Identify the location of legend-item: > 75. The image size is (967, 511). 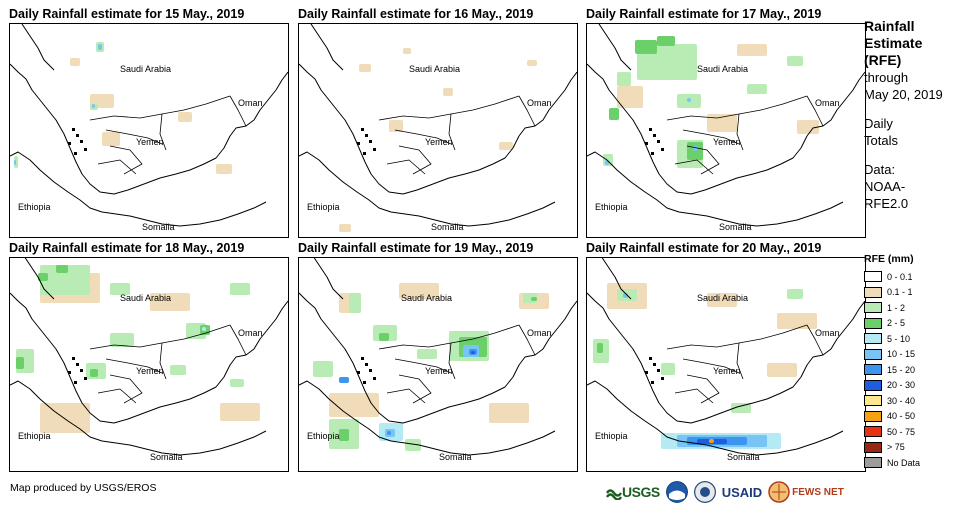
(914, 448).